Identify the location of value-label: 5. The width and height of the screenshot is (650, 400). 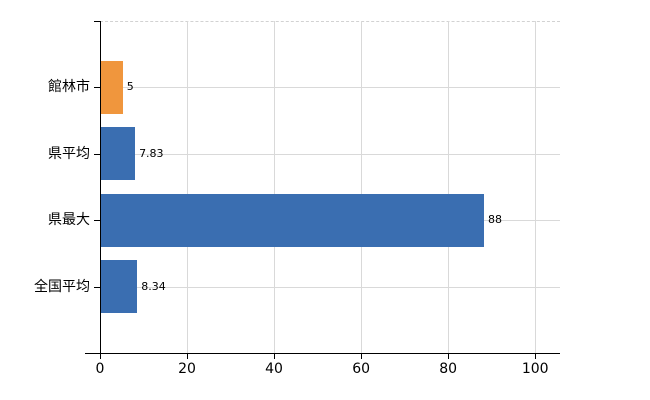
(130, 87).